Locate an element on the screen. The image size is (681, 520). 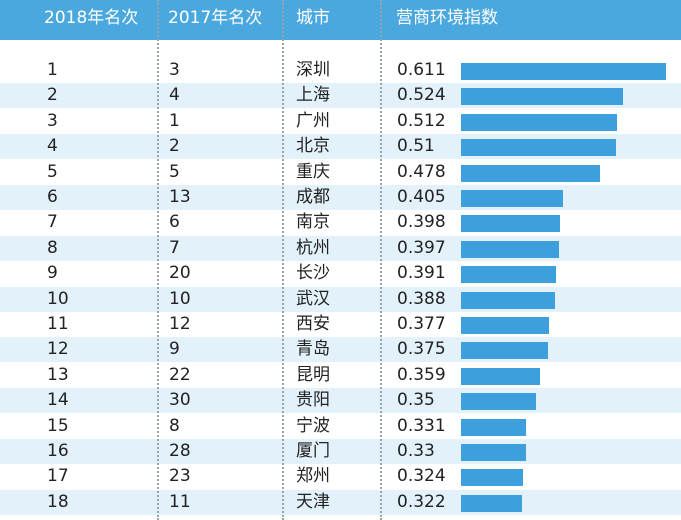
rank-2017-cell: 12 is located at coordinates (180, 324).